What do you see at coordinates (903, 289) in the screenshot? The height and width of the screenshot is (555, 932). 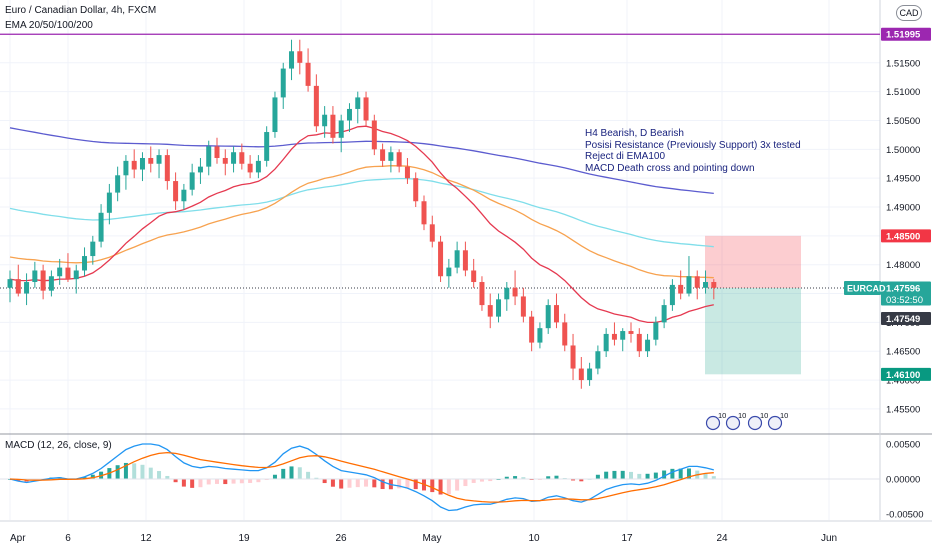 I see `current-price-label: 1.47596` at bounding box center [903, 289].